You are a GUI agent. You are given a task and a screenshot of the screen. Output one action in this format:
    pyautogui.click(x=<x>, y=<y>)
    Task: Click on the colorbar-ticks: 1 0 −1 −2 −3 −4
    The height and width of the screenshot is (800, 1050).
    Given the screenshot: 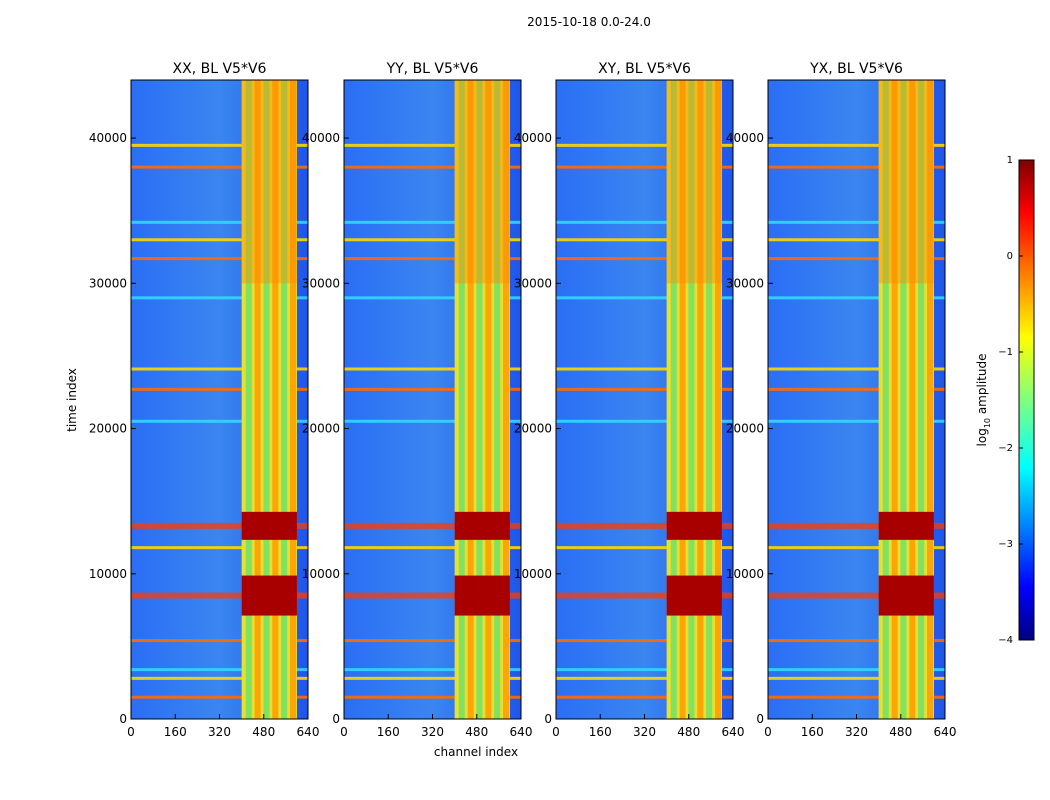 What is the action you would take?
    pyautogui.click(x=1010, y=400)
    